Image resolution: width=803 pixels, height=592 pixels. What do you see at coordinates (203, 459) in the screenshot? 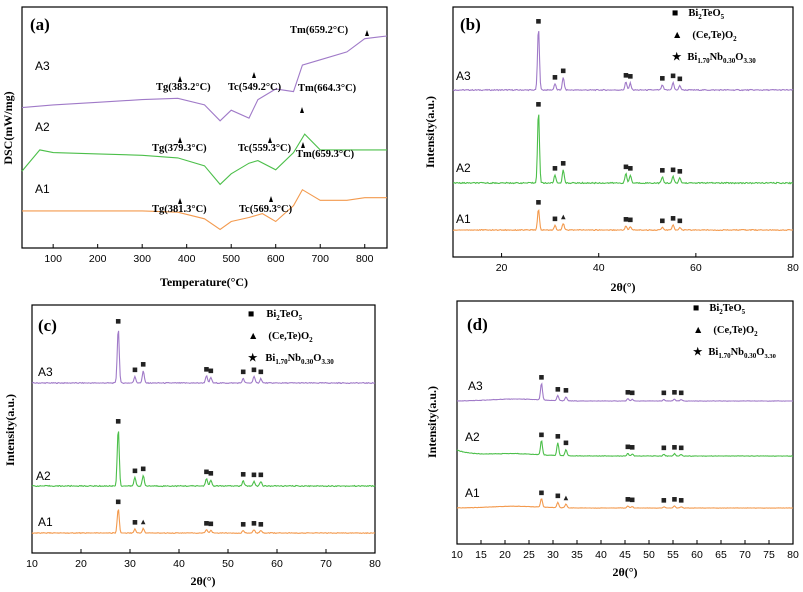
I see `curve-c-A2` at bounding box center [203, 459].